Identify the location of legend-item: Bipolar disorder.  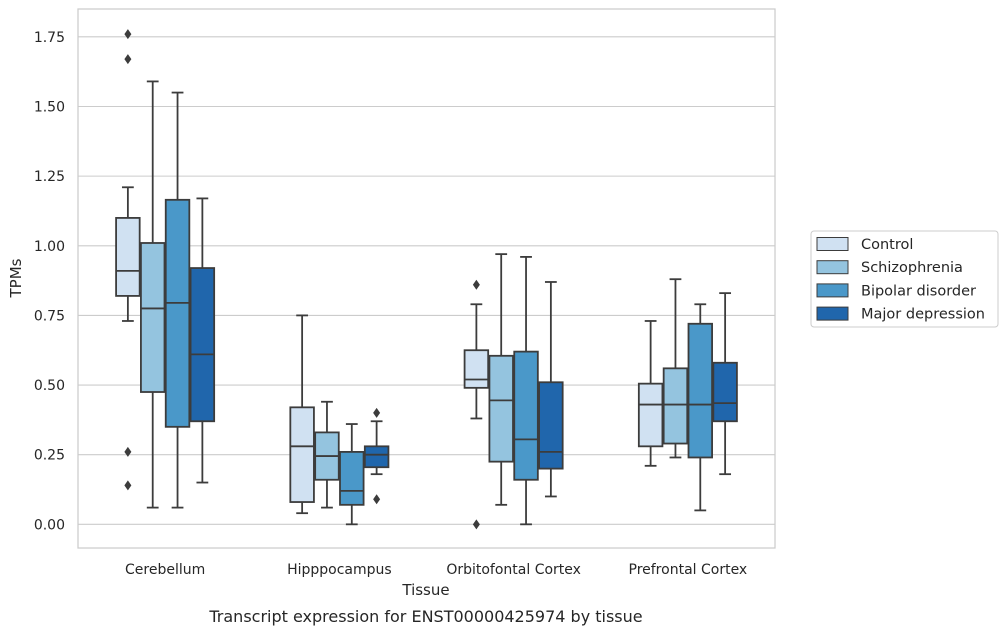
(896, 291).